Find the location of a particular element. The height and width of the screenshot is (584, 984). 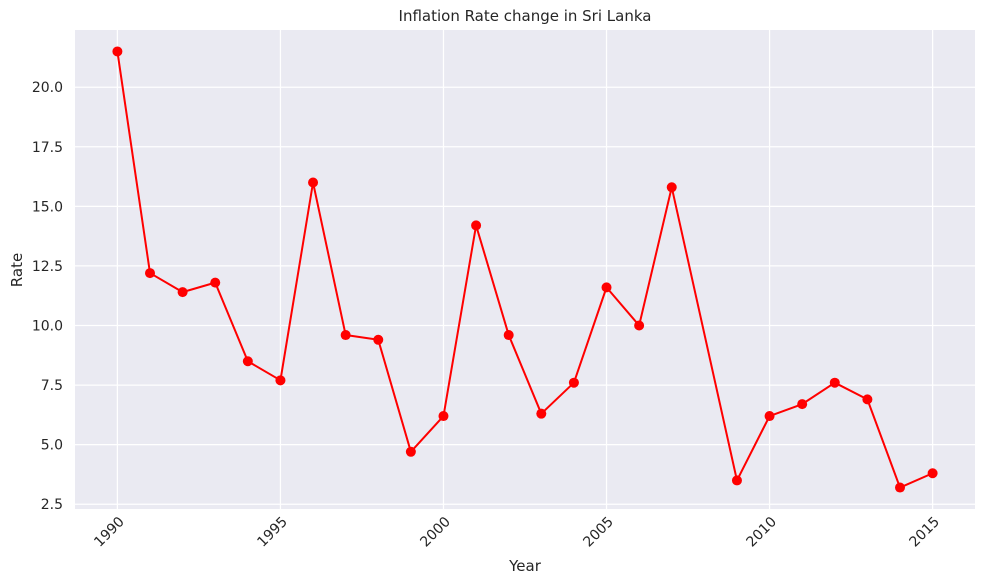

y-tick-label: 10.0 is located at coordinates (47, 327).